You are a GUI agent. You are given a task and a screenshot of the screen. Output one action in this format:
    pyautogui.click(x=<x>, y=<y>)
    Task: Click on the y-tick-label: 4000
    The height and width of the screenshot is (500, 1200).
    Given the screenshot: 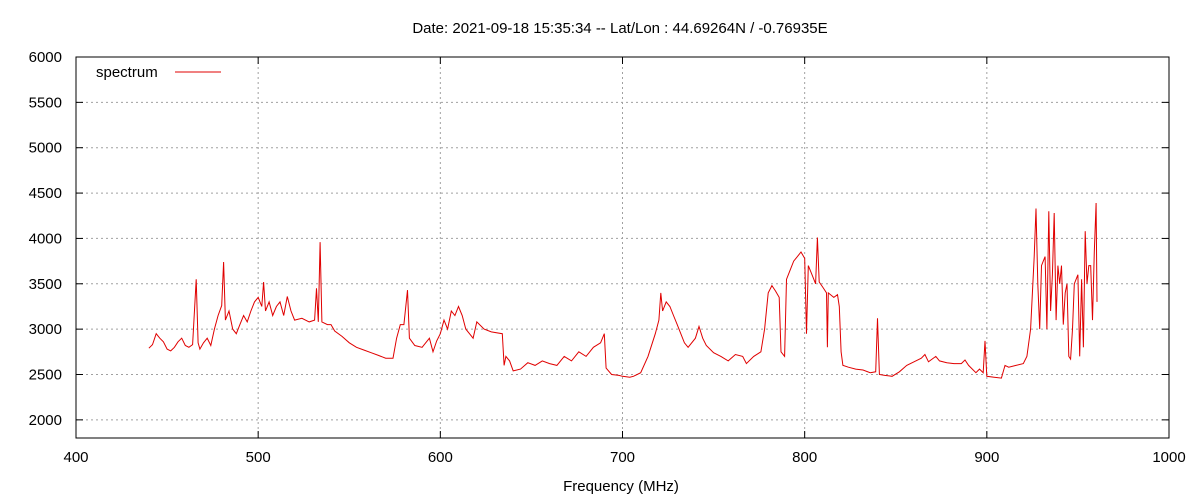 What is the action you would take?
    pyautogui.click(x=45, y=238)
    